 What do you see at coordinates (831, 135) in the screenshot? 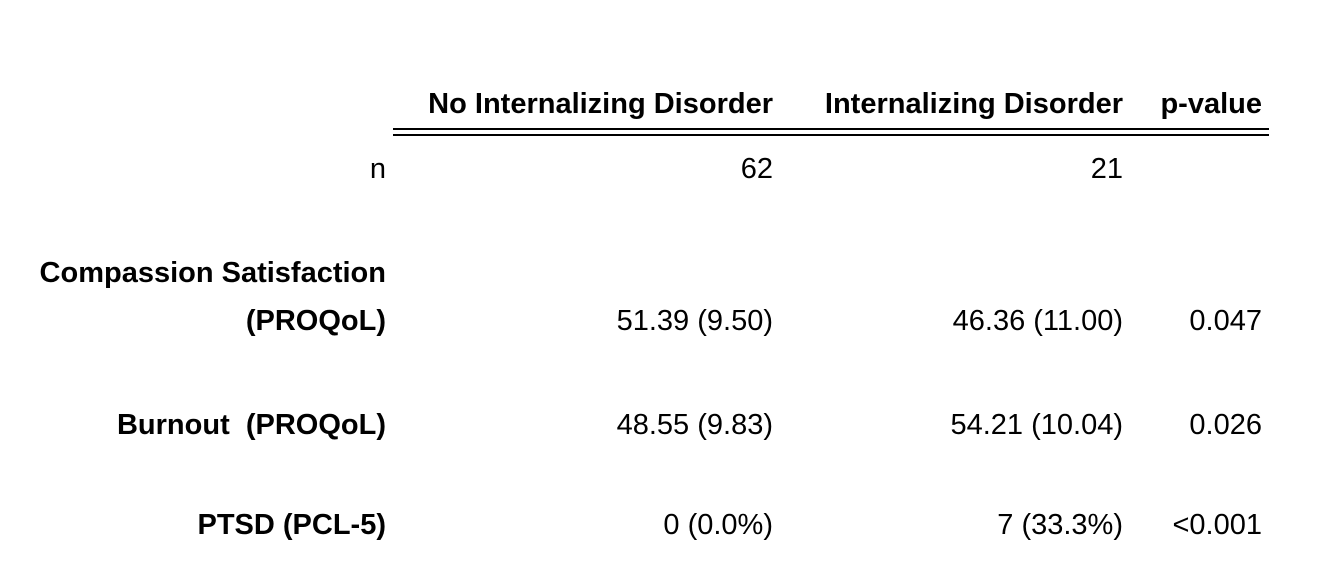
I see `header-rule-bottom` at bounding box center [831, 135].